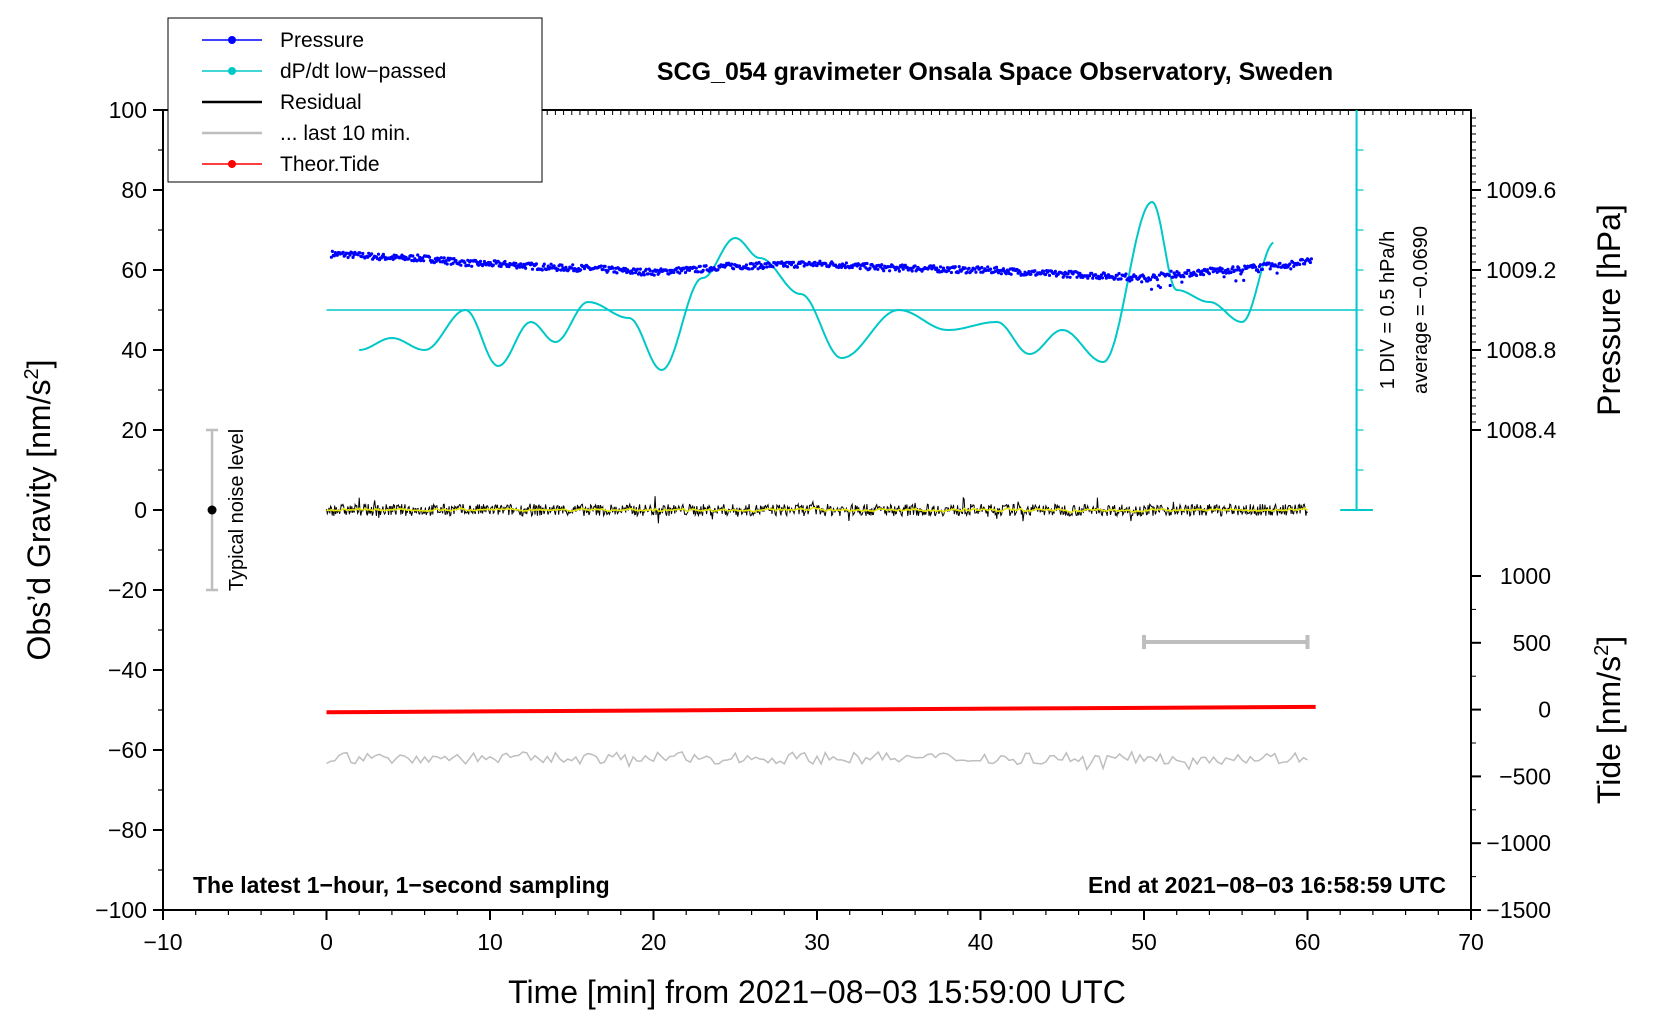 This screenshot has width=1660, height=1020. Describe the element at coordinates (816, 286) in the screenshot. I see `dpdt-line` at that location.